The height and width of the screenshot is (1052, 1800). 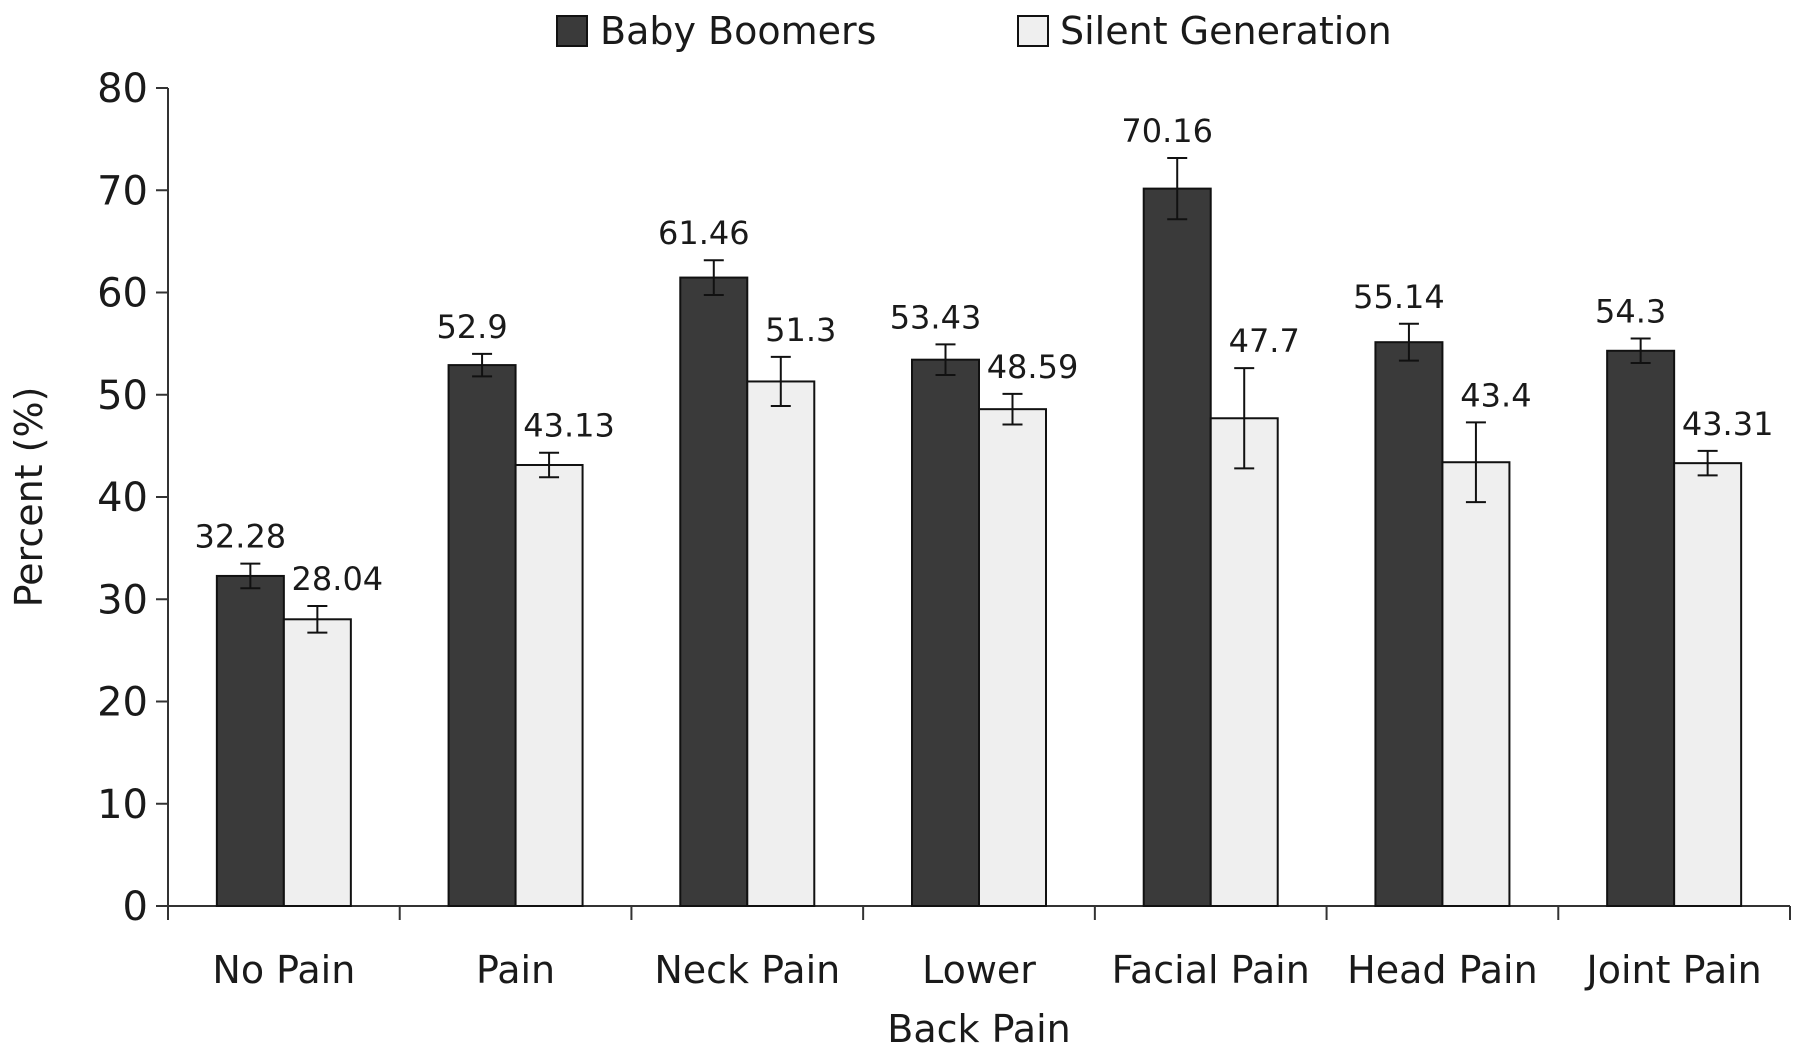 I want to click on y-tick-label: 80, so click(x=122, y=89).